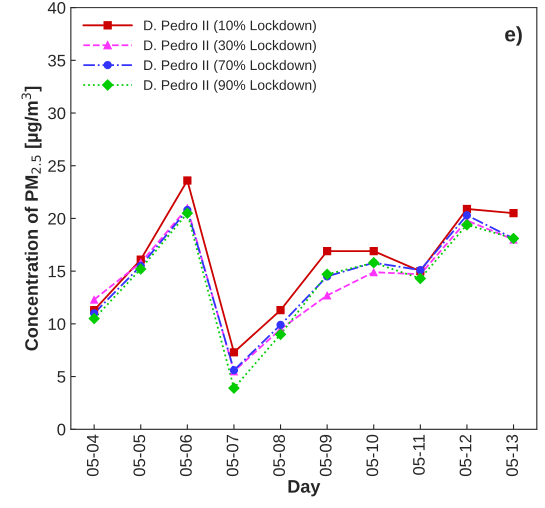  Describe the element at coordinates (279, 455) in the screenshot. I see `x-tick-label: 05-08` at that location.